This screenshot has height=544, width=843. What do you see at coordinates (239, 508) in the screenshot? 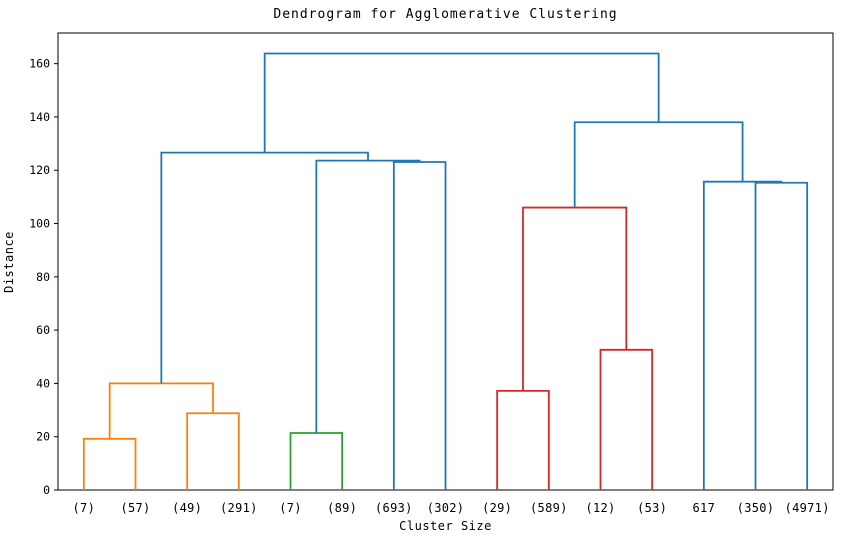
I see `leaf-label: (291)` at bounding box center [239, 508].